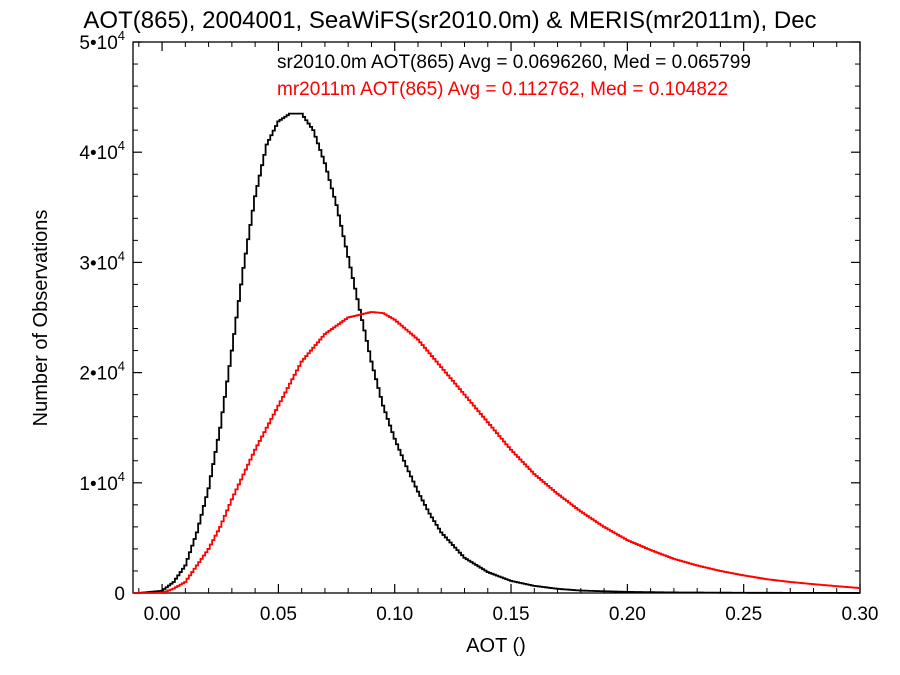 Image resolution: width=900 pixels, height=675 pixels. What do you see at coordinates (102, 41) in the screenshot?
I see `y-tick-label: 5•104` at bounding box center [102, 41].